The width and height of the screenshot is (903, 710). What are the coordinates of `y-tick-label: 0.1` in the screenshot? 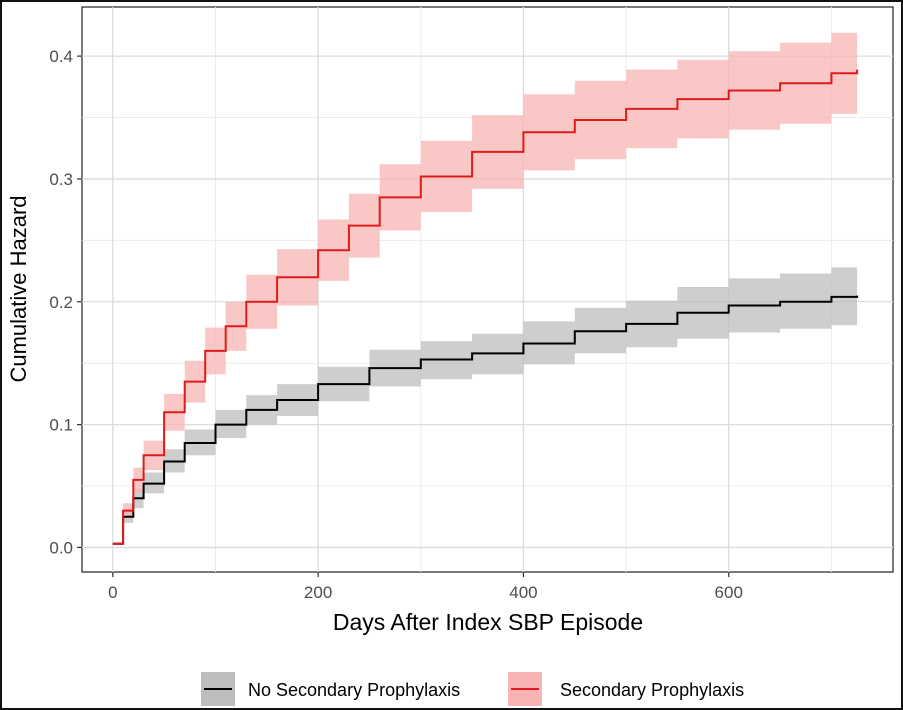 It's located at (61, 425).